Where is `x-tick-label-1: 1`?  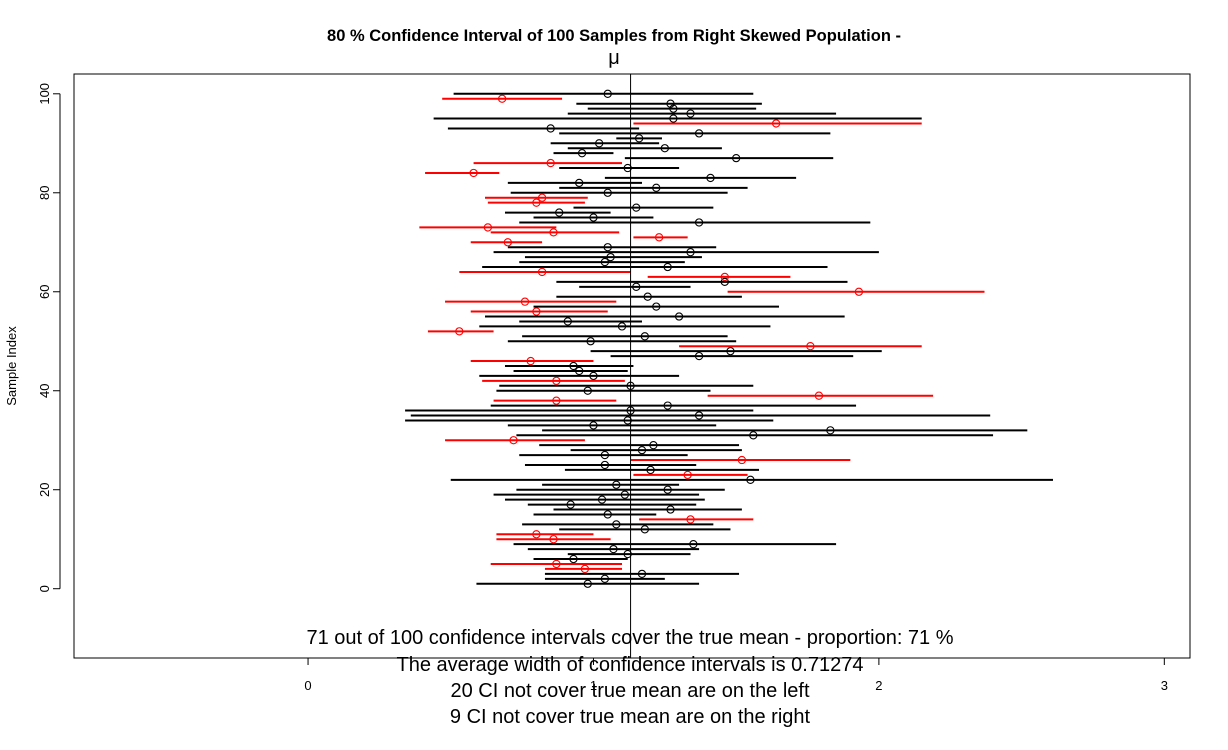 x-tick-label-1: 1 is located at coordinates (593, 685).